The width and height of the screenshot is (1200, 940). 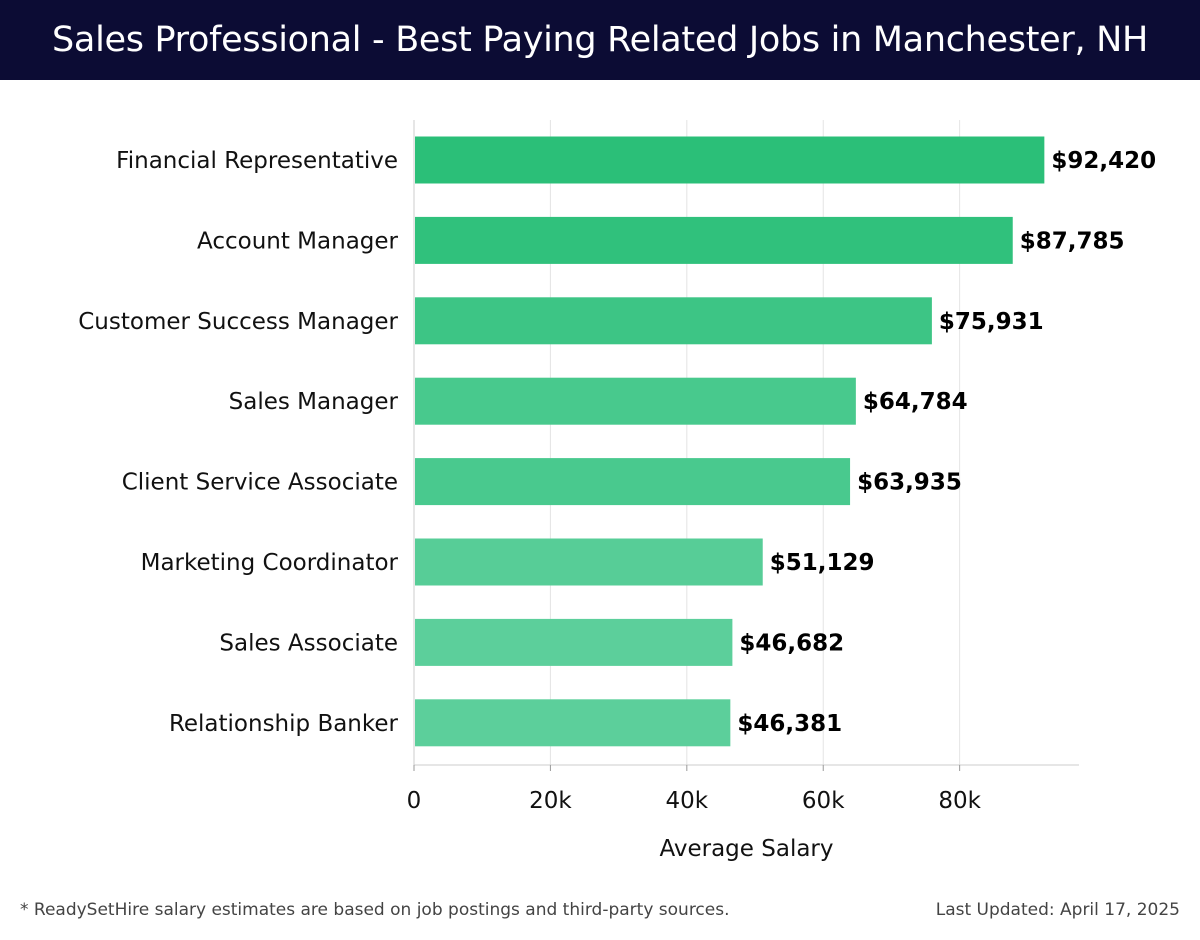 I want to click on value-label: $51,129, so click(x=822, y=563).